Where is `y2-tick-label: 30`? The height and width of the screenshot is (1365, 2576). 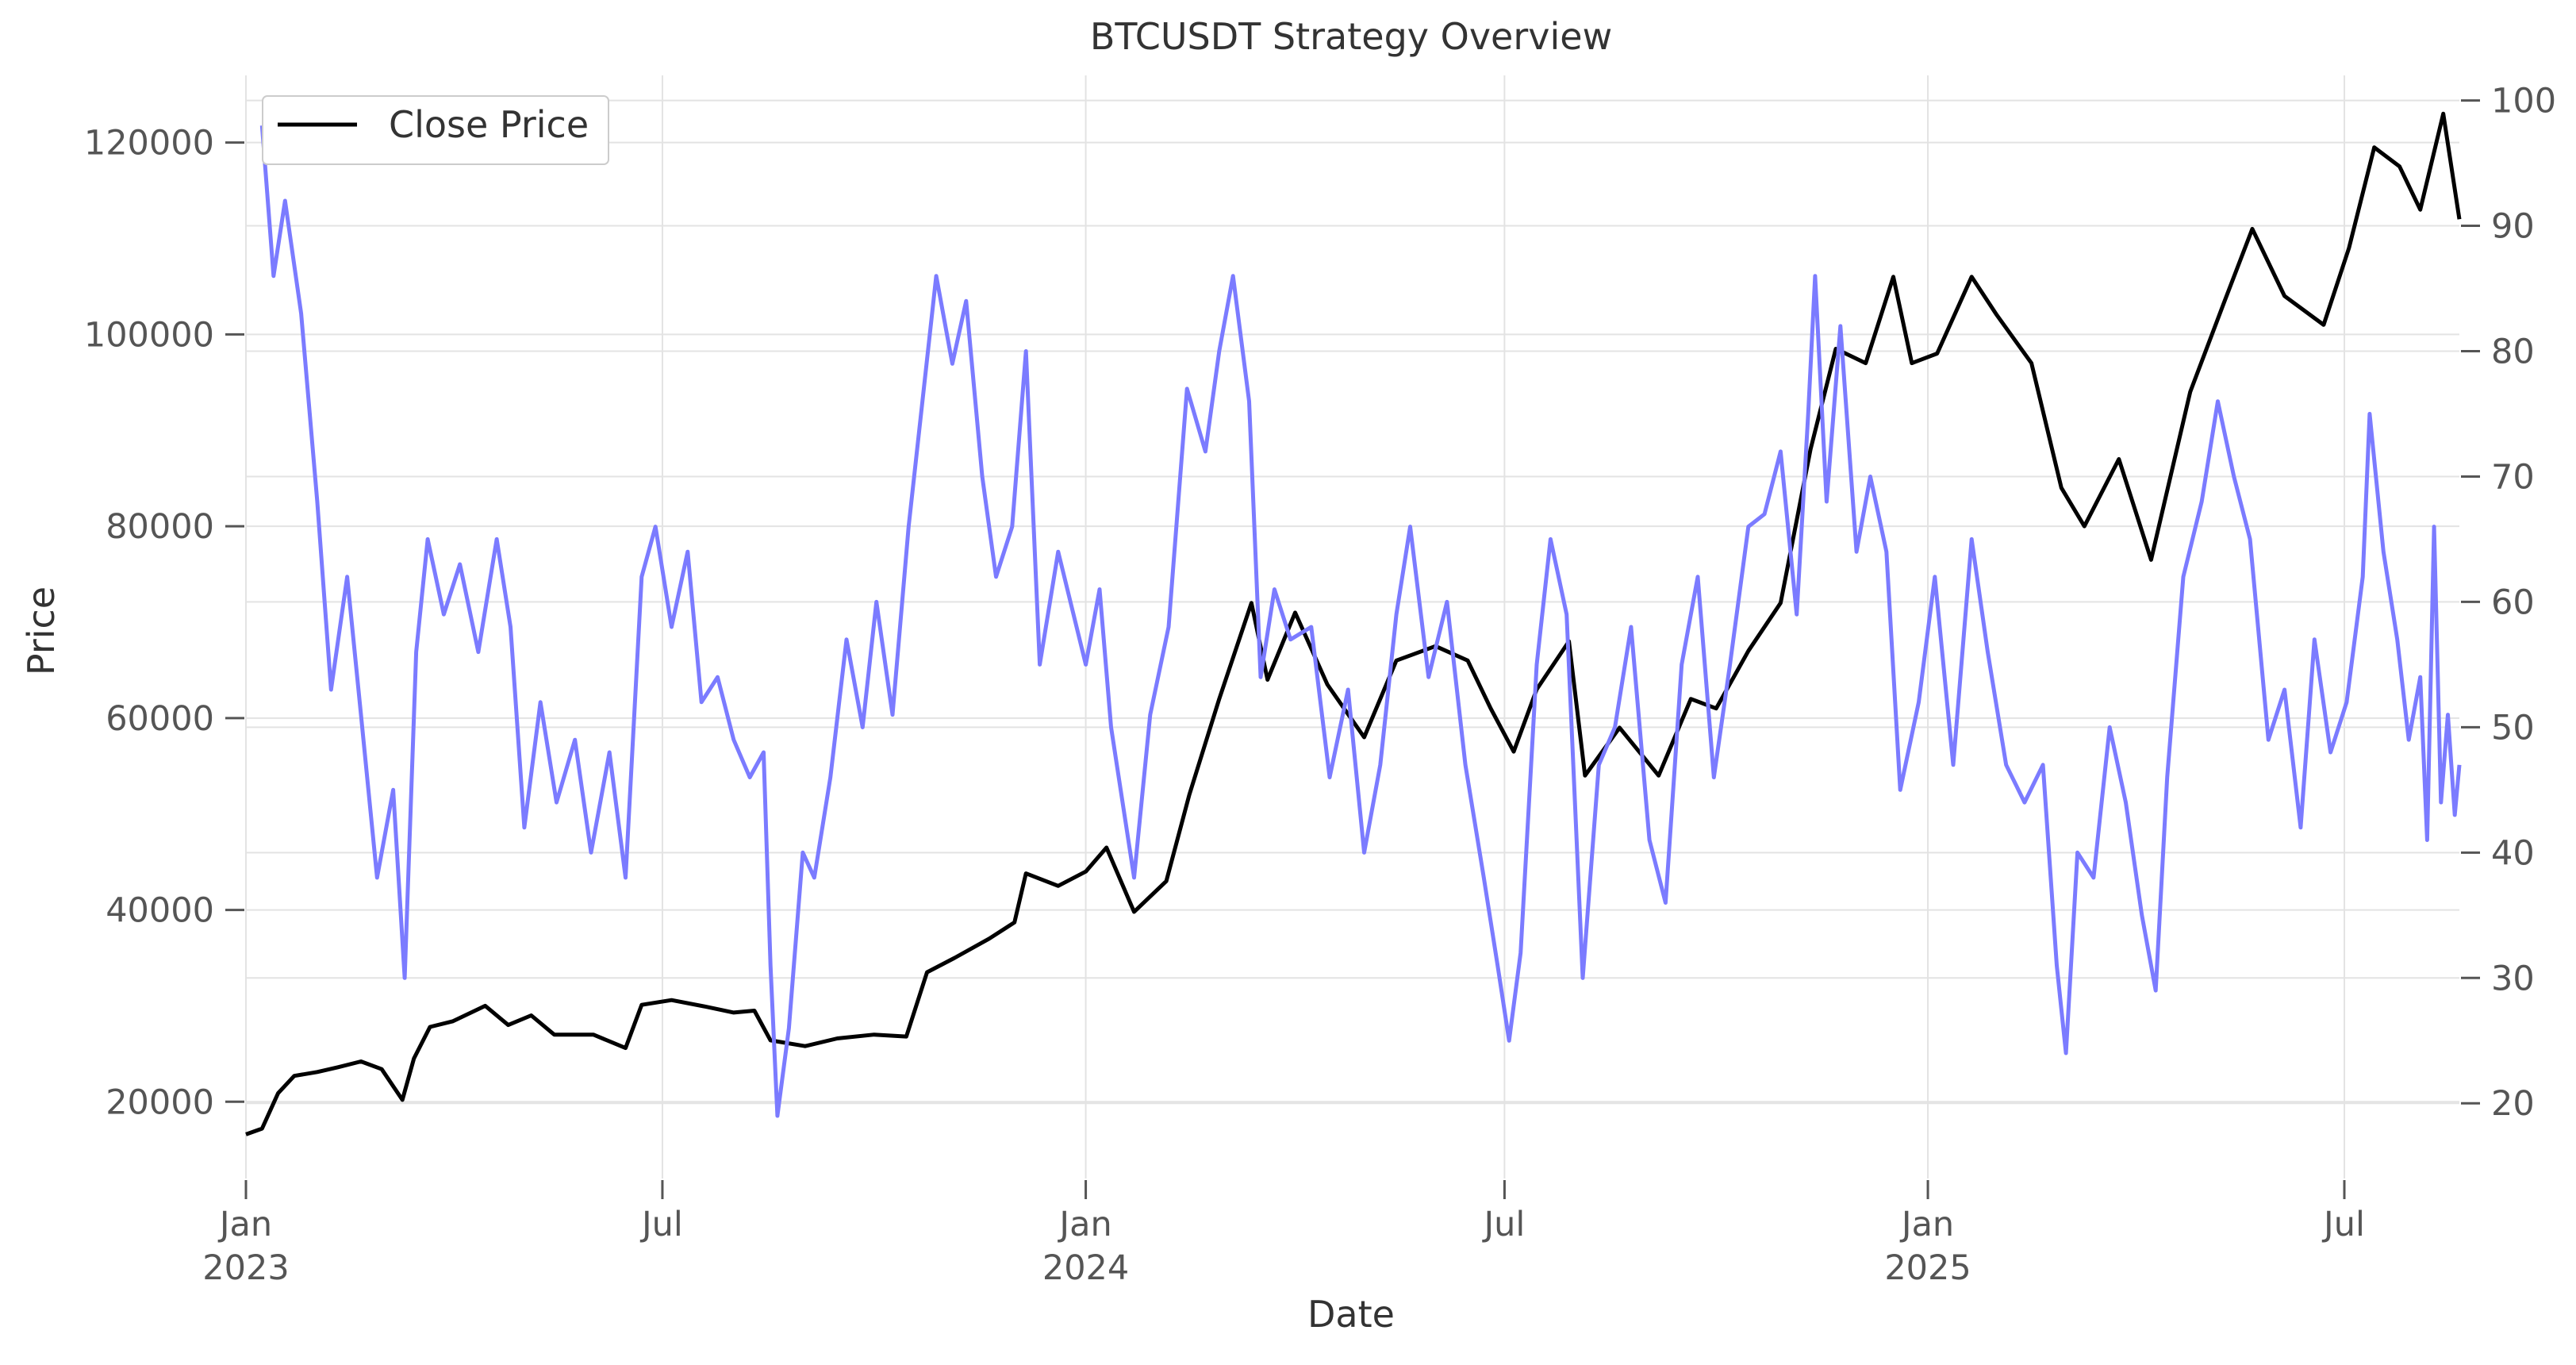 y2-tick-label: 30 is located at coordinates (2513, 978).